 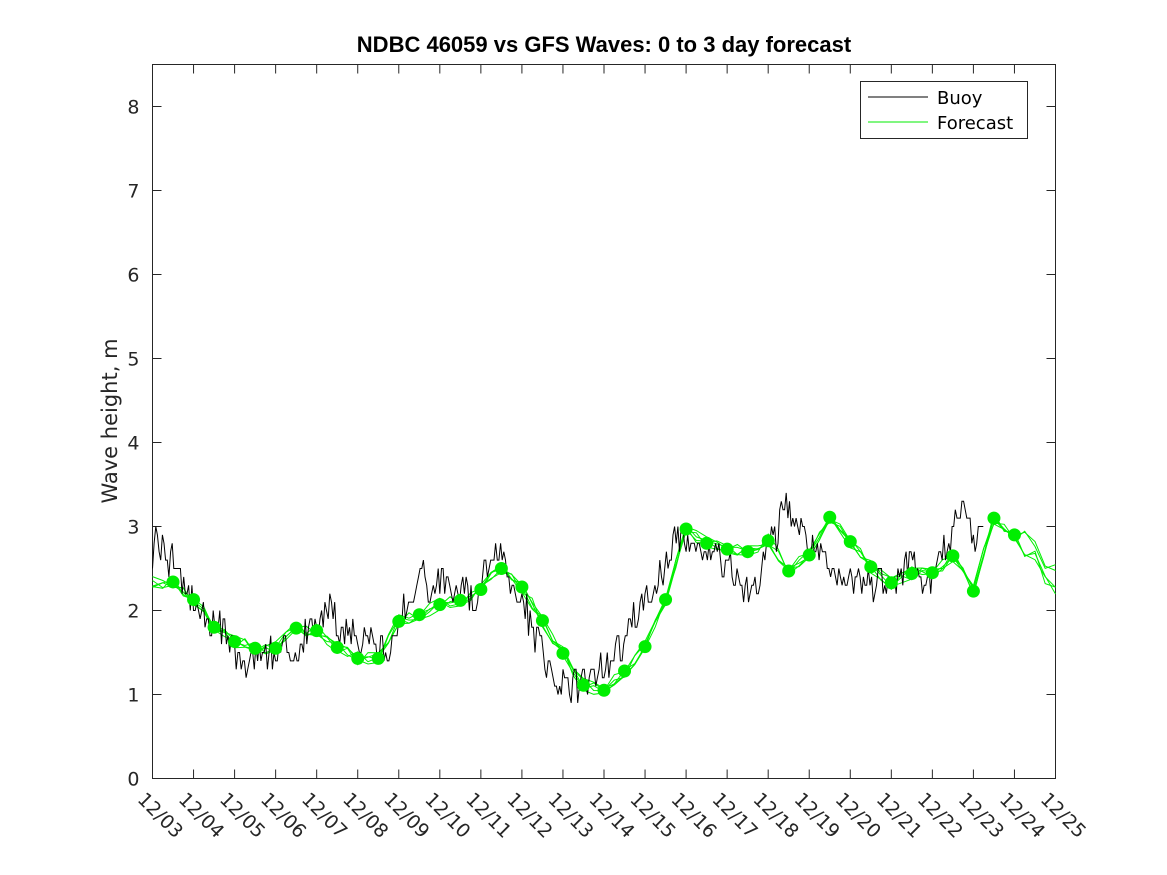 What do you see at coordinates (960, 98) in the screenshot?
I see `legend-buoy-label: Buoy` at bounding box center [960, 98].